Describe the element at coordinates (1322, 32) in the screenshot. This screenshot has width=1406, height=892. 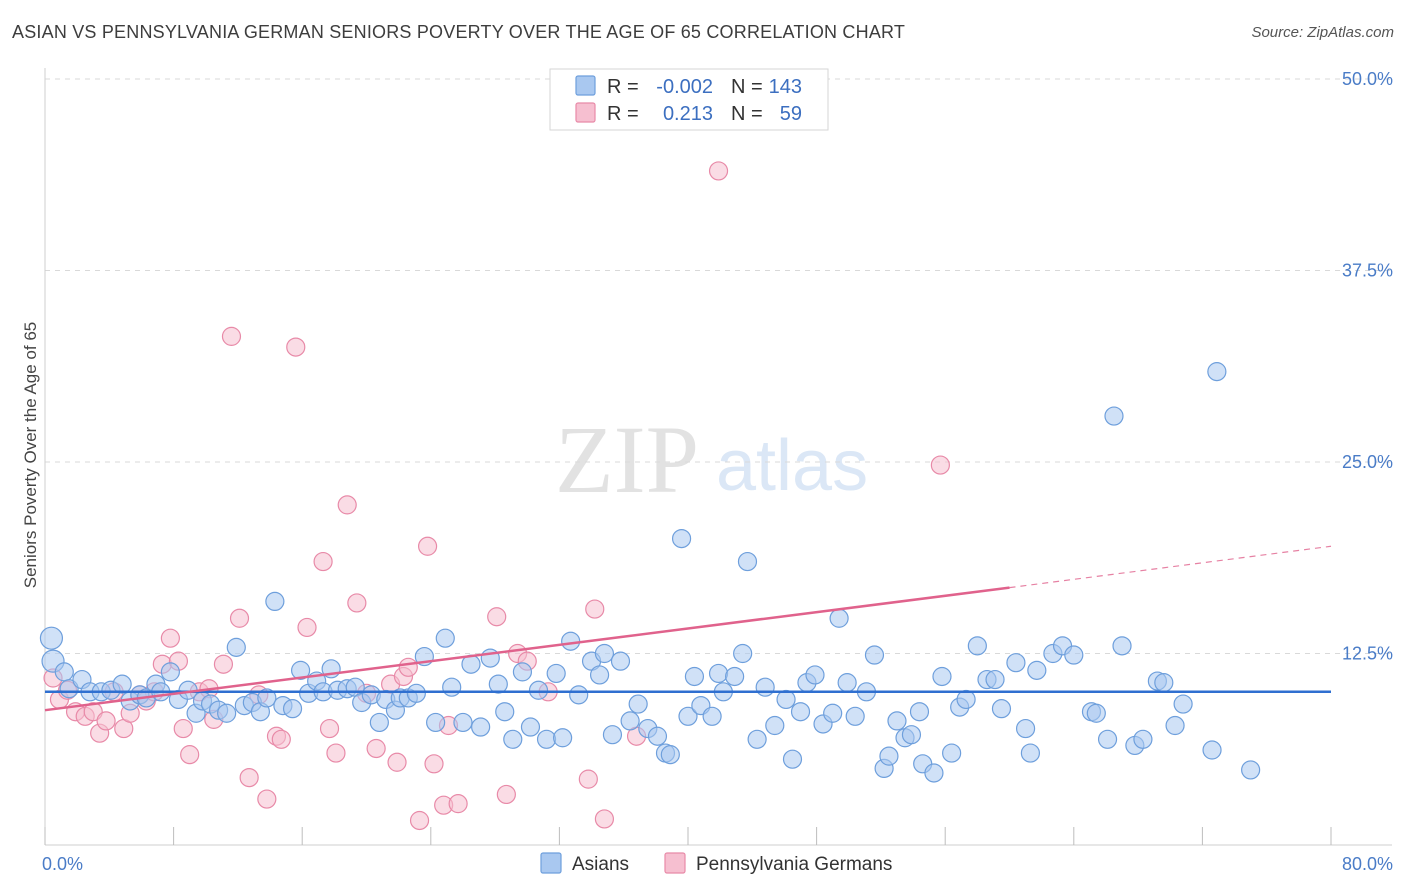
I see `source-credit: Source: ZipAtlas.com` at that location.